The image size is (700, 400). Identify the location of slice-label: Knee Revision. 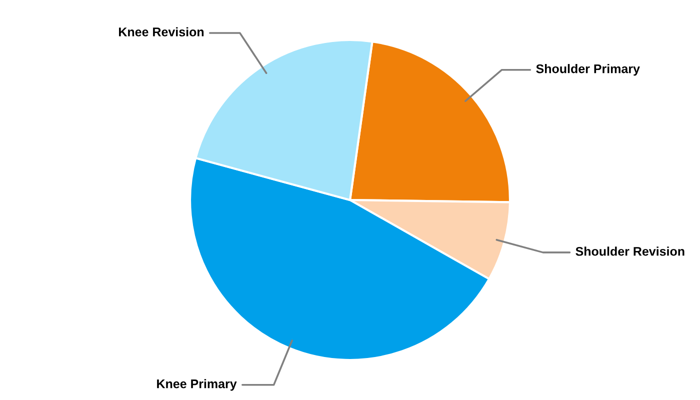
(161, 31).